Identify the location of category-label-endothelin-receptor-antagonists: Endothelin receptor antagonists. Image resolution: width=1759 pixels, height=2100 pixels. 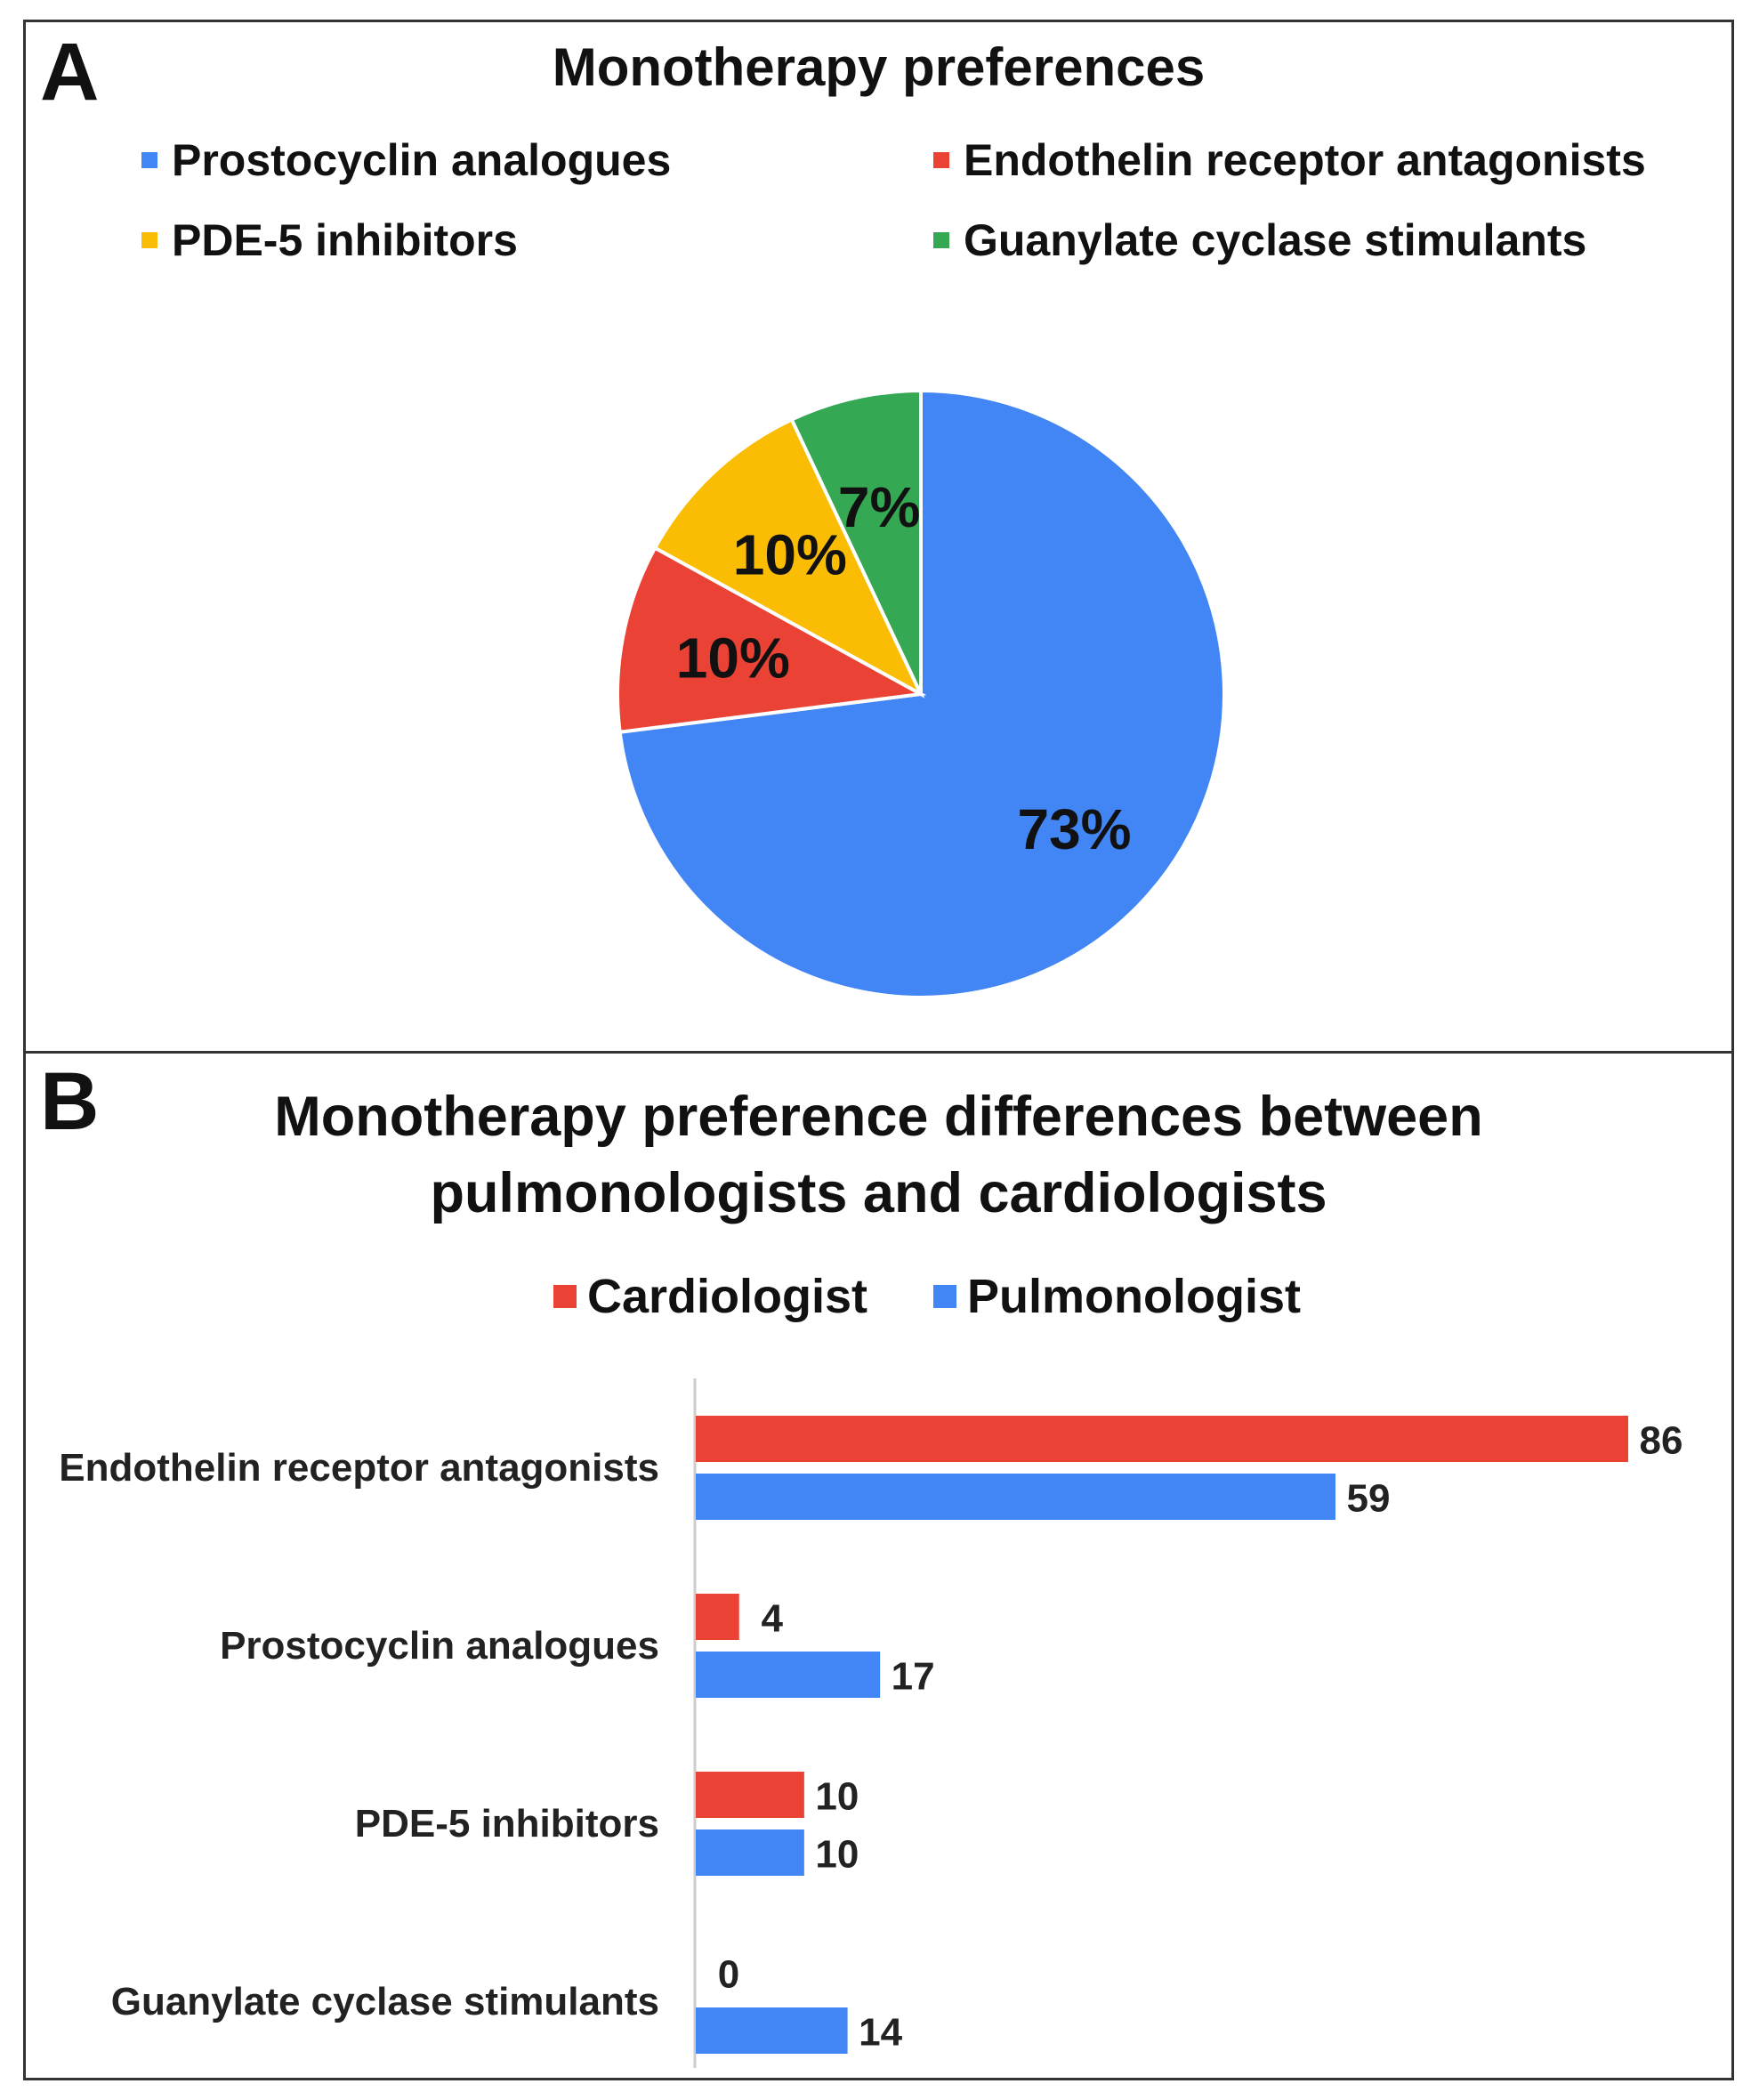
(359, 1468).